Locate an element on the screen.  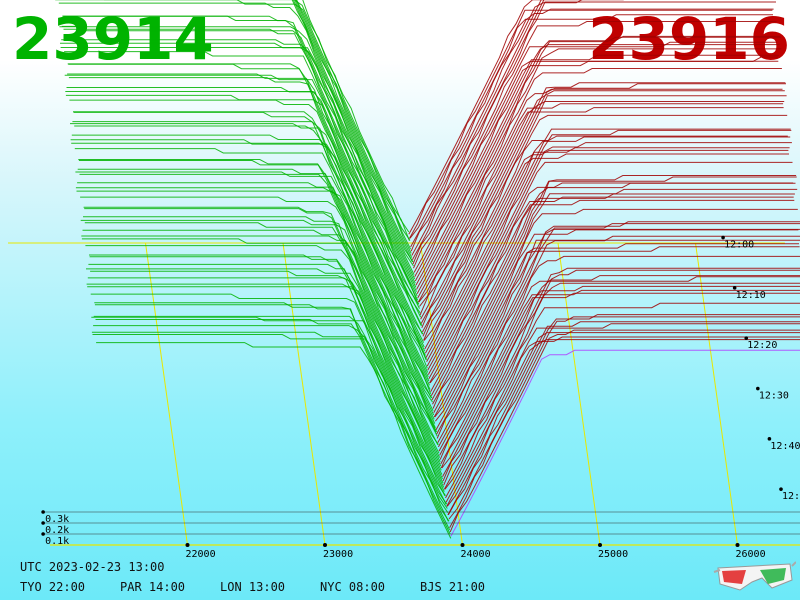
price-tick-label: 25000 is located at coordinates (613, 554).